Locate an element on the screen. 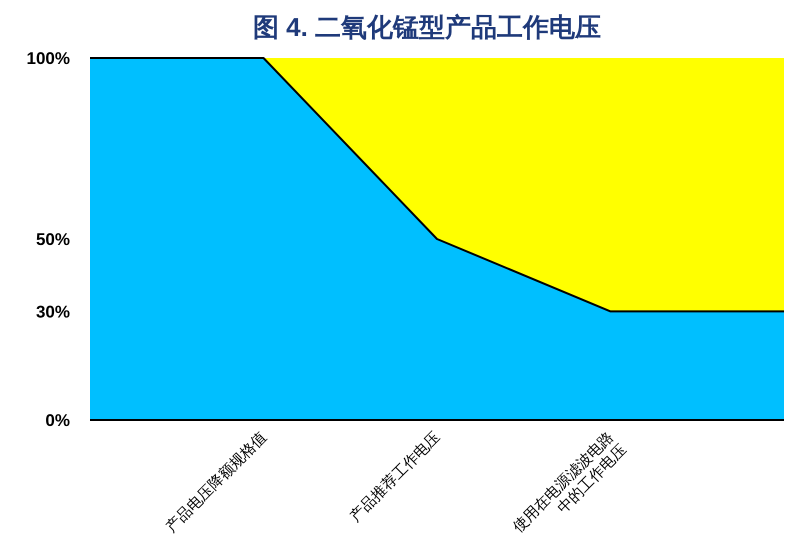  y-tick-label: 50% is located at coordinates (53, 239).